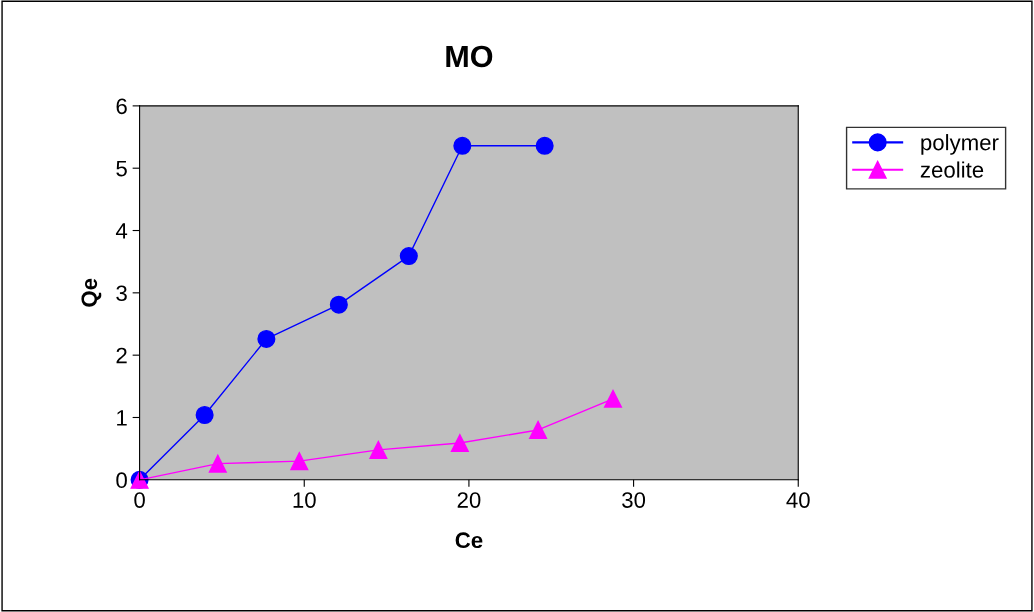 The image size is (1034, 612). I want to click on y-tick-label: 3, so click(121, 293).